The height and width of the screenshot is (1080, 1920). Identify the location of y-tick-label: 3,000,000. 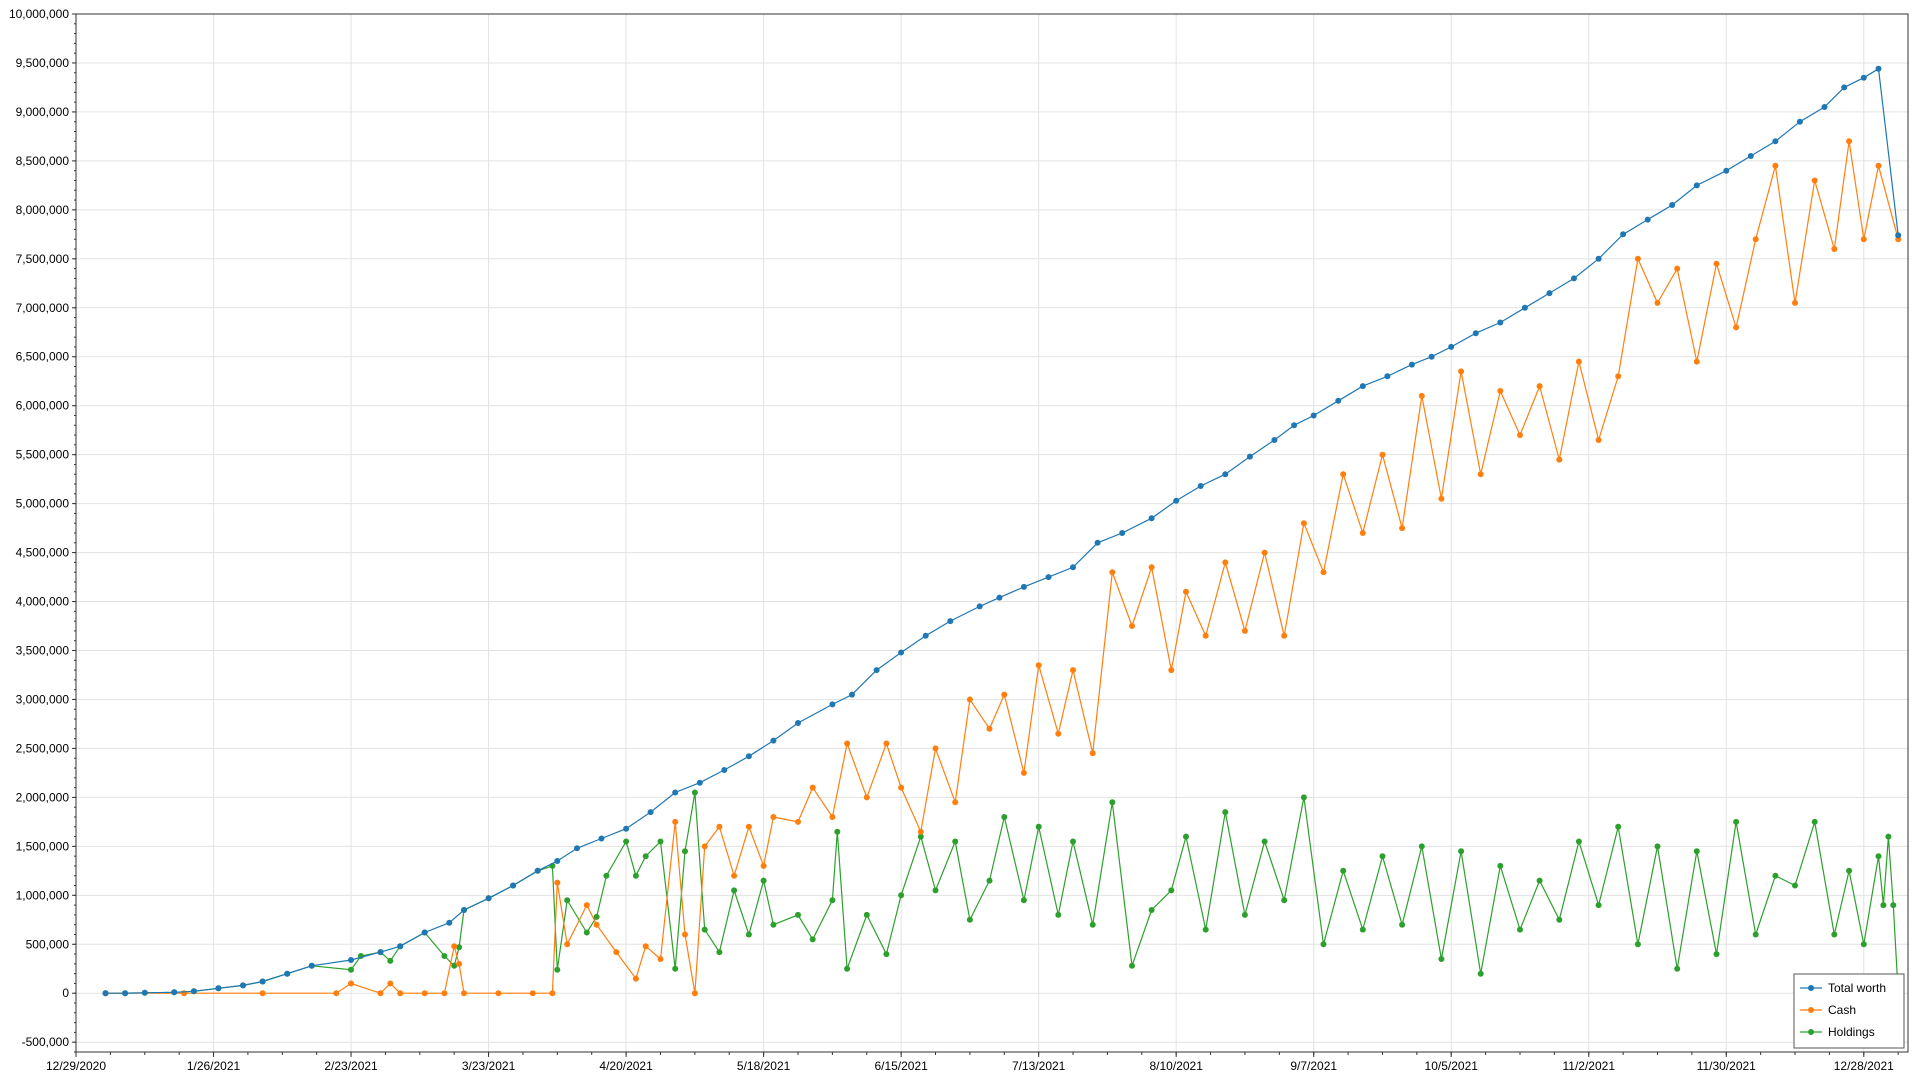
(43, 699).